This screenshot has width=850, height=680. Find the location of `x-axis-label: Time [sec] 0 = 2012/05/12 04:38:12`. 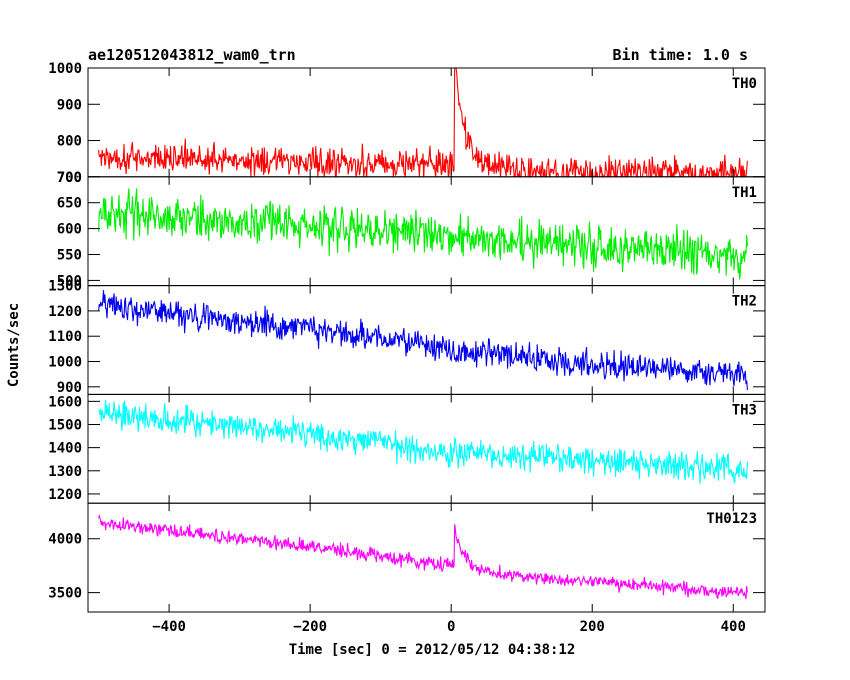

x-axis-label: Time [sec] 0 = 2012/05/12 04:38:12 is located at coordinates (432, 650).